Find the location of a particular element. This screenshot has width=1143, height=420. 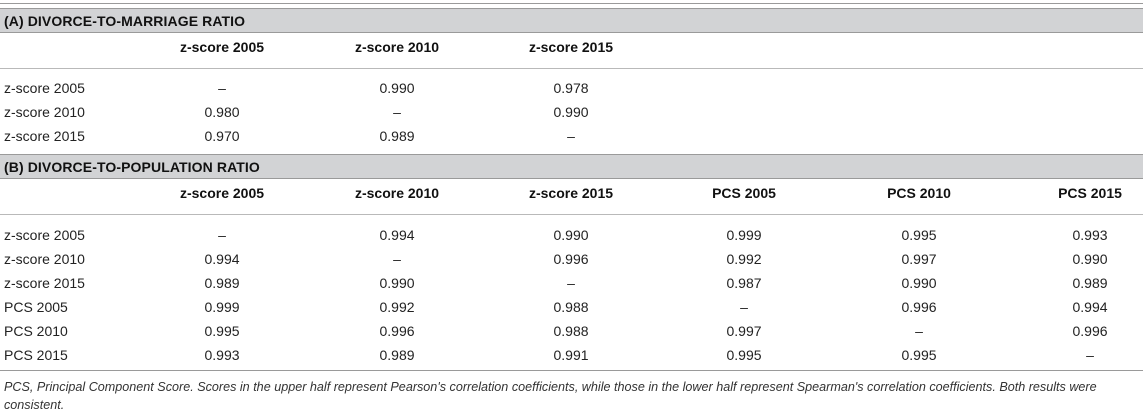

section-a-column-headers: z-score 2005 z-score 2010 z-score 2015 is located at coordinates (571, 51).